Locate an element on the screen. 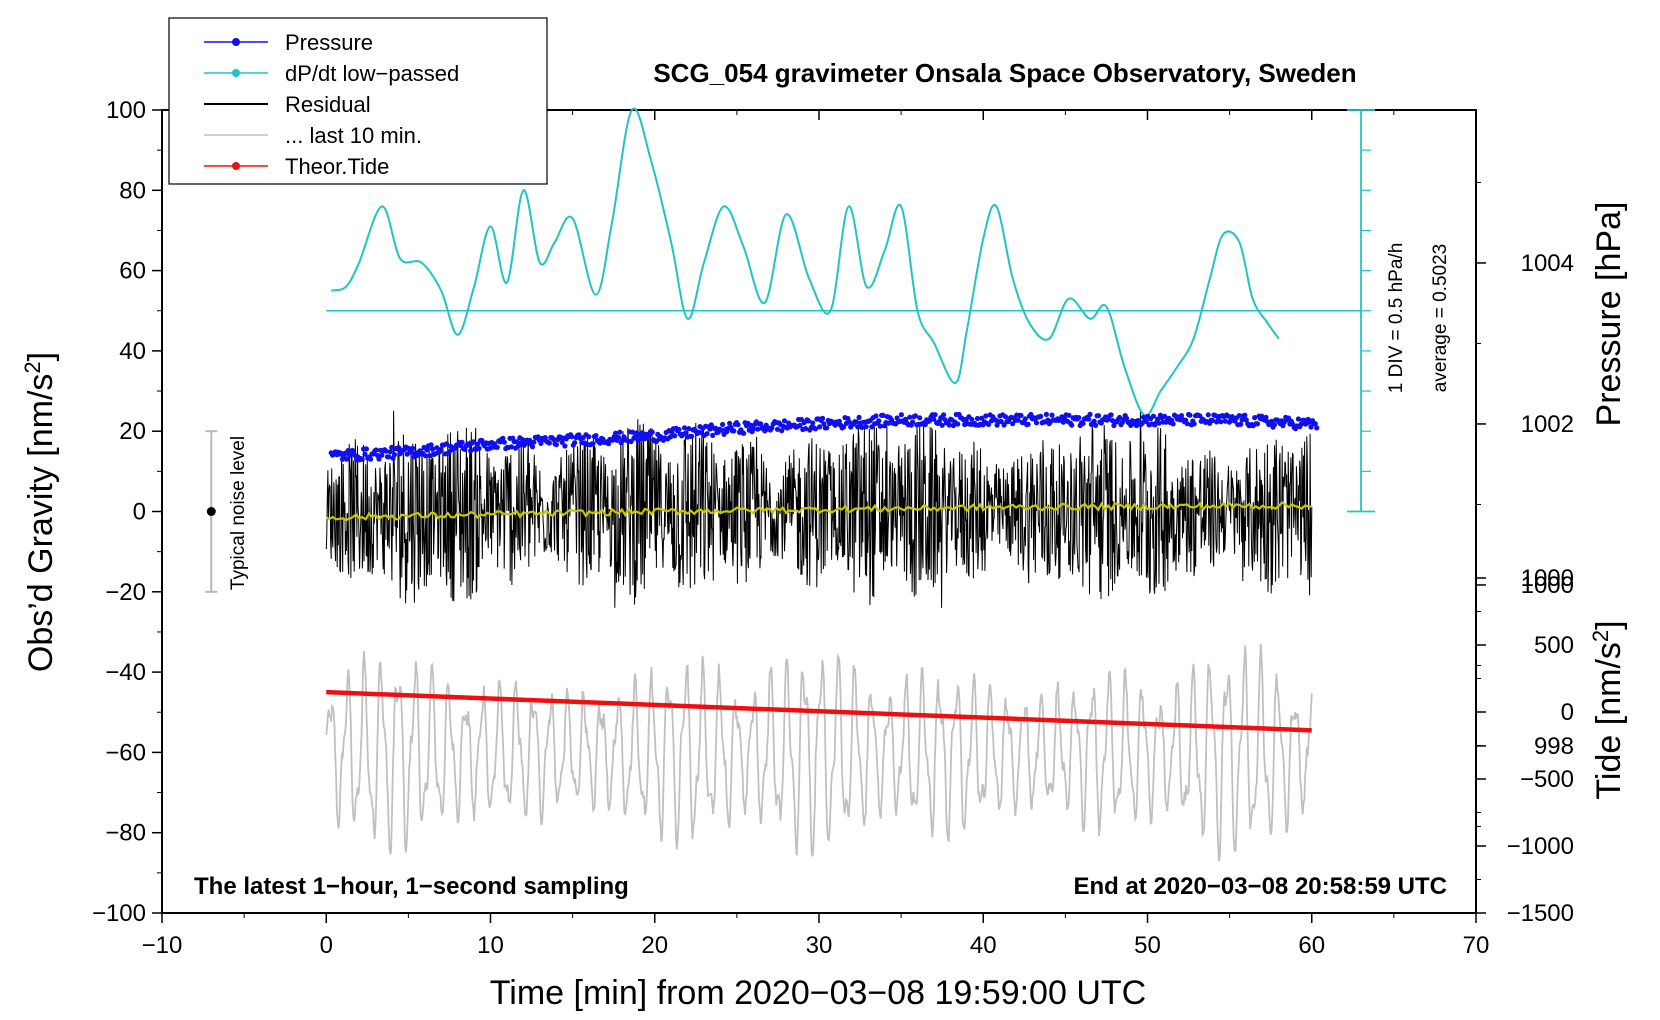 This screenshot has width=1660, height=1020. dpdt-scale is located at coordinates (1361, 311).